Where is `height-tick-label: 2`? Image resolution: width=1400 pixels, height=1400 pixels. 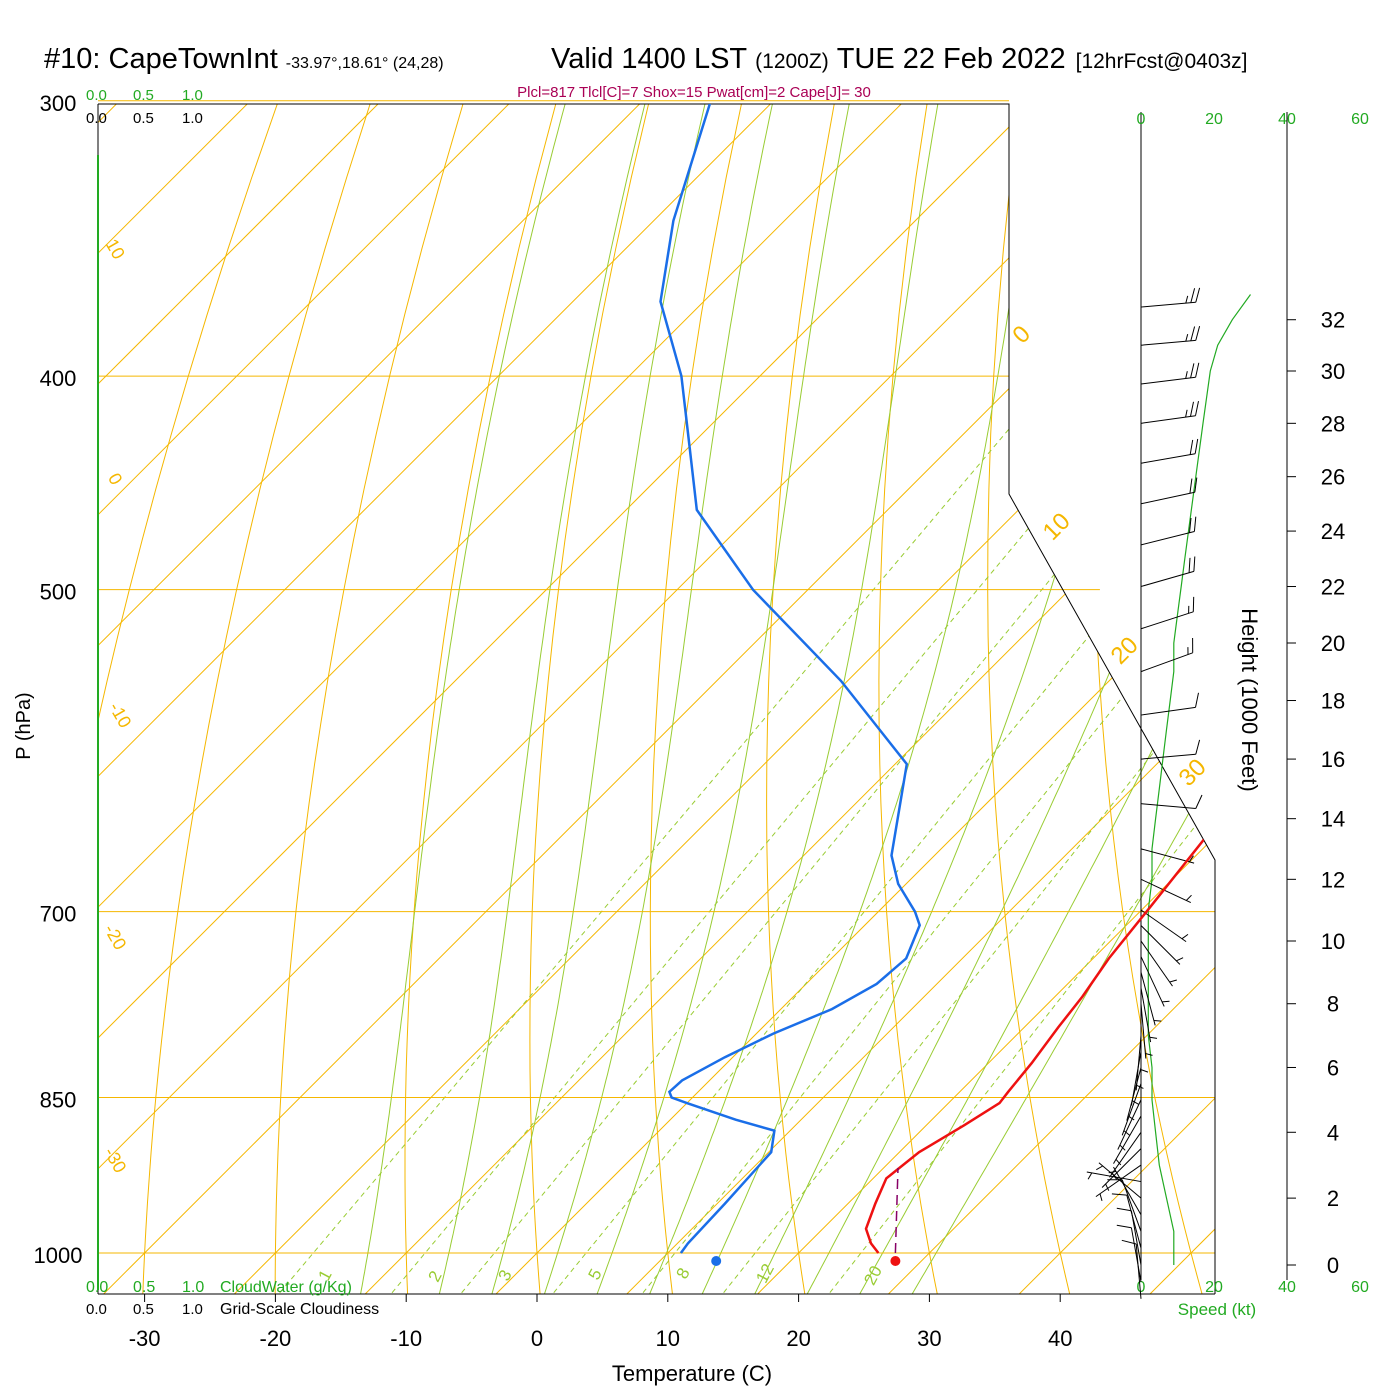
height-tick-label: 2 is located at coordinates (1333, 1198).